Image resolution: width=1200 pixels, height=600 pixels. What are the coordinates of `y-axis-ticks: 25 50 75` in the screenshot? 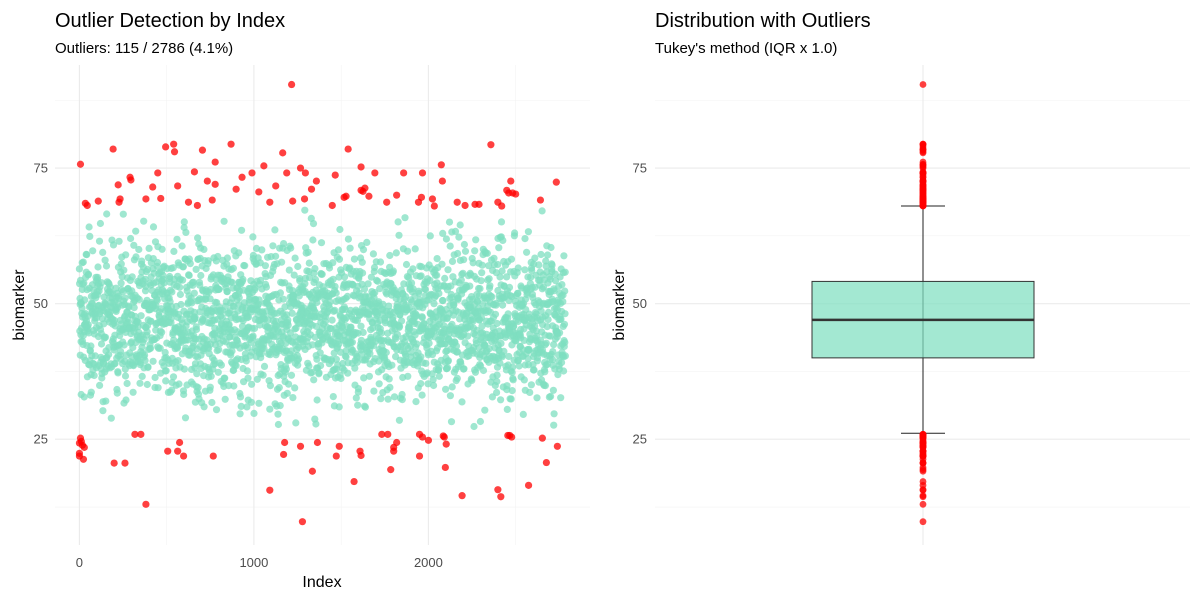 It's located at (41, 304).